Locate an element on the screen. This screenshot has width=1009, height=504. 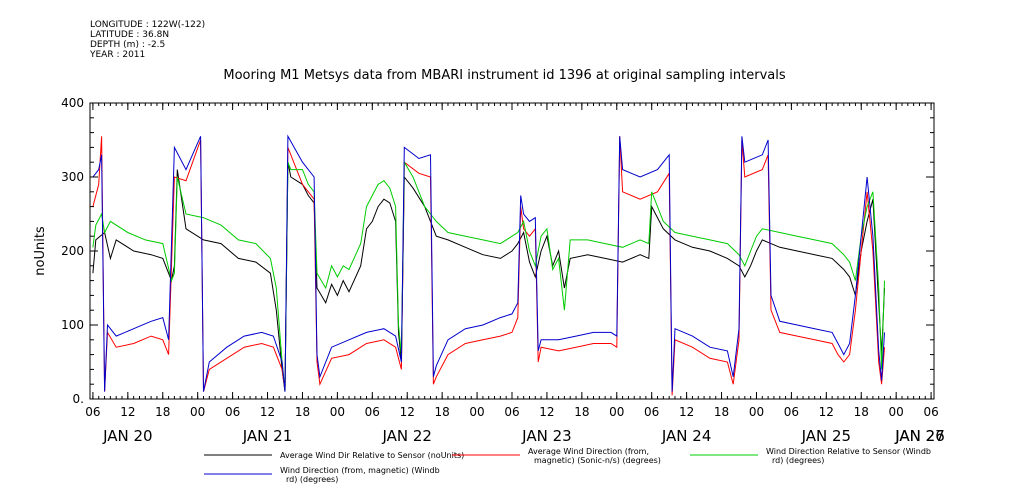
day-label: JAN 23 is located at coordinates (546, 436).